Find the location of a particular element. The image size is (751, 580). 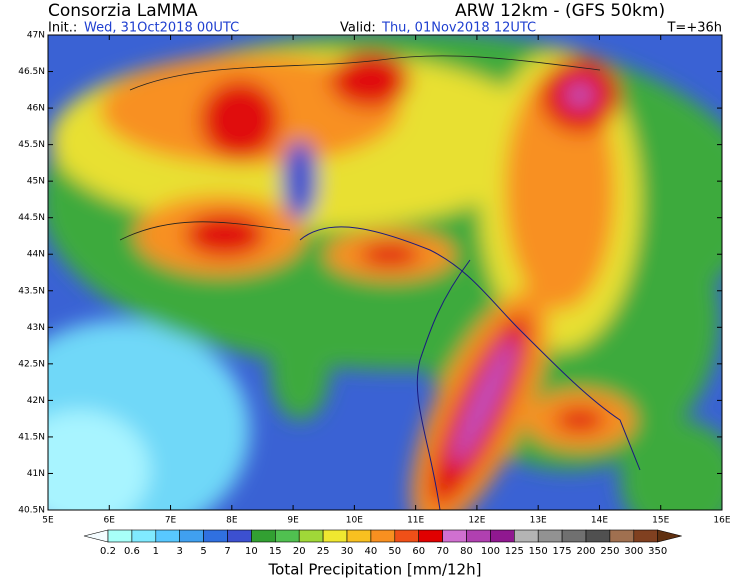

lat-label: 47N is located at coordinates (36, 36).